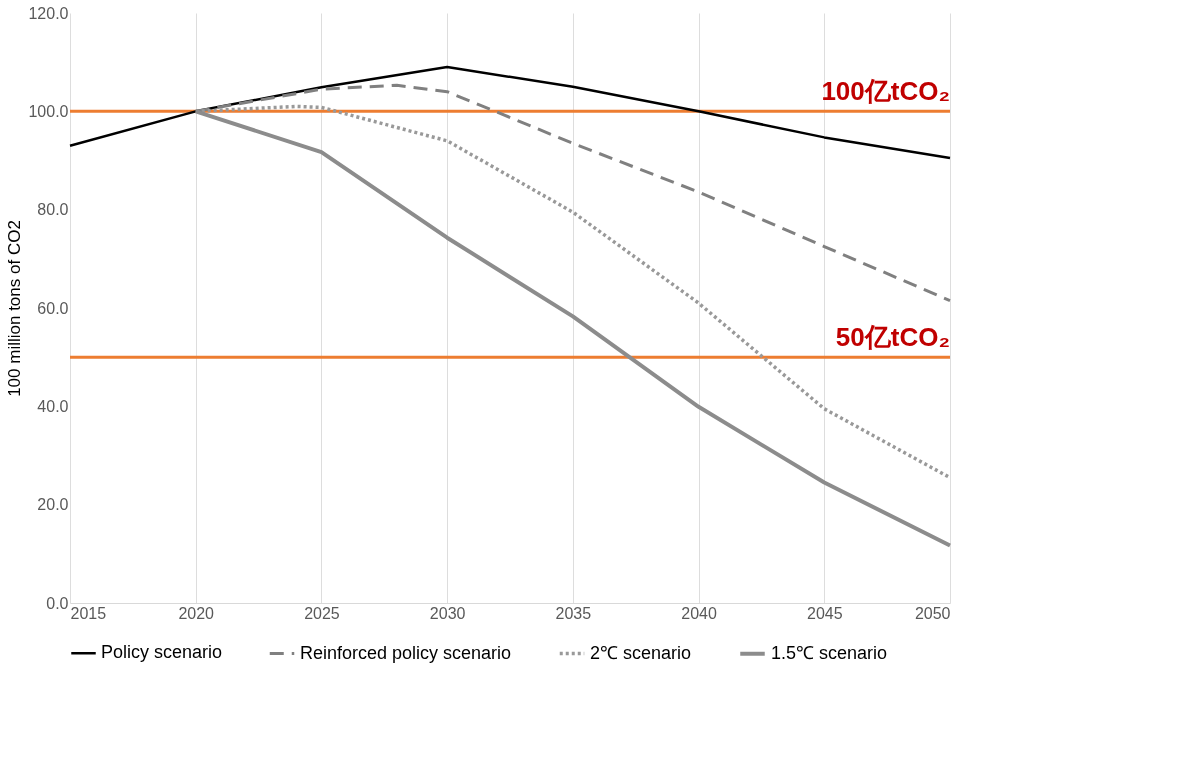 Image resolution: width=1196 pixels, height=779 pixels. I want to click on y-tick-label: 0.0, so click(57, 603).